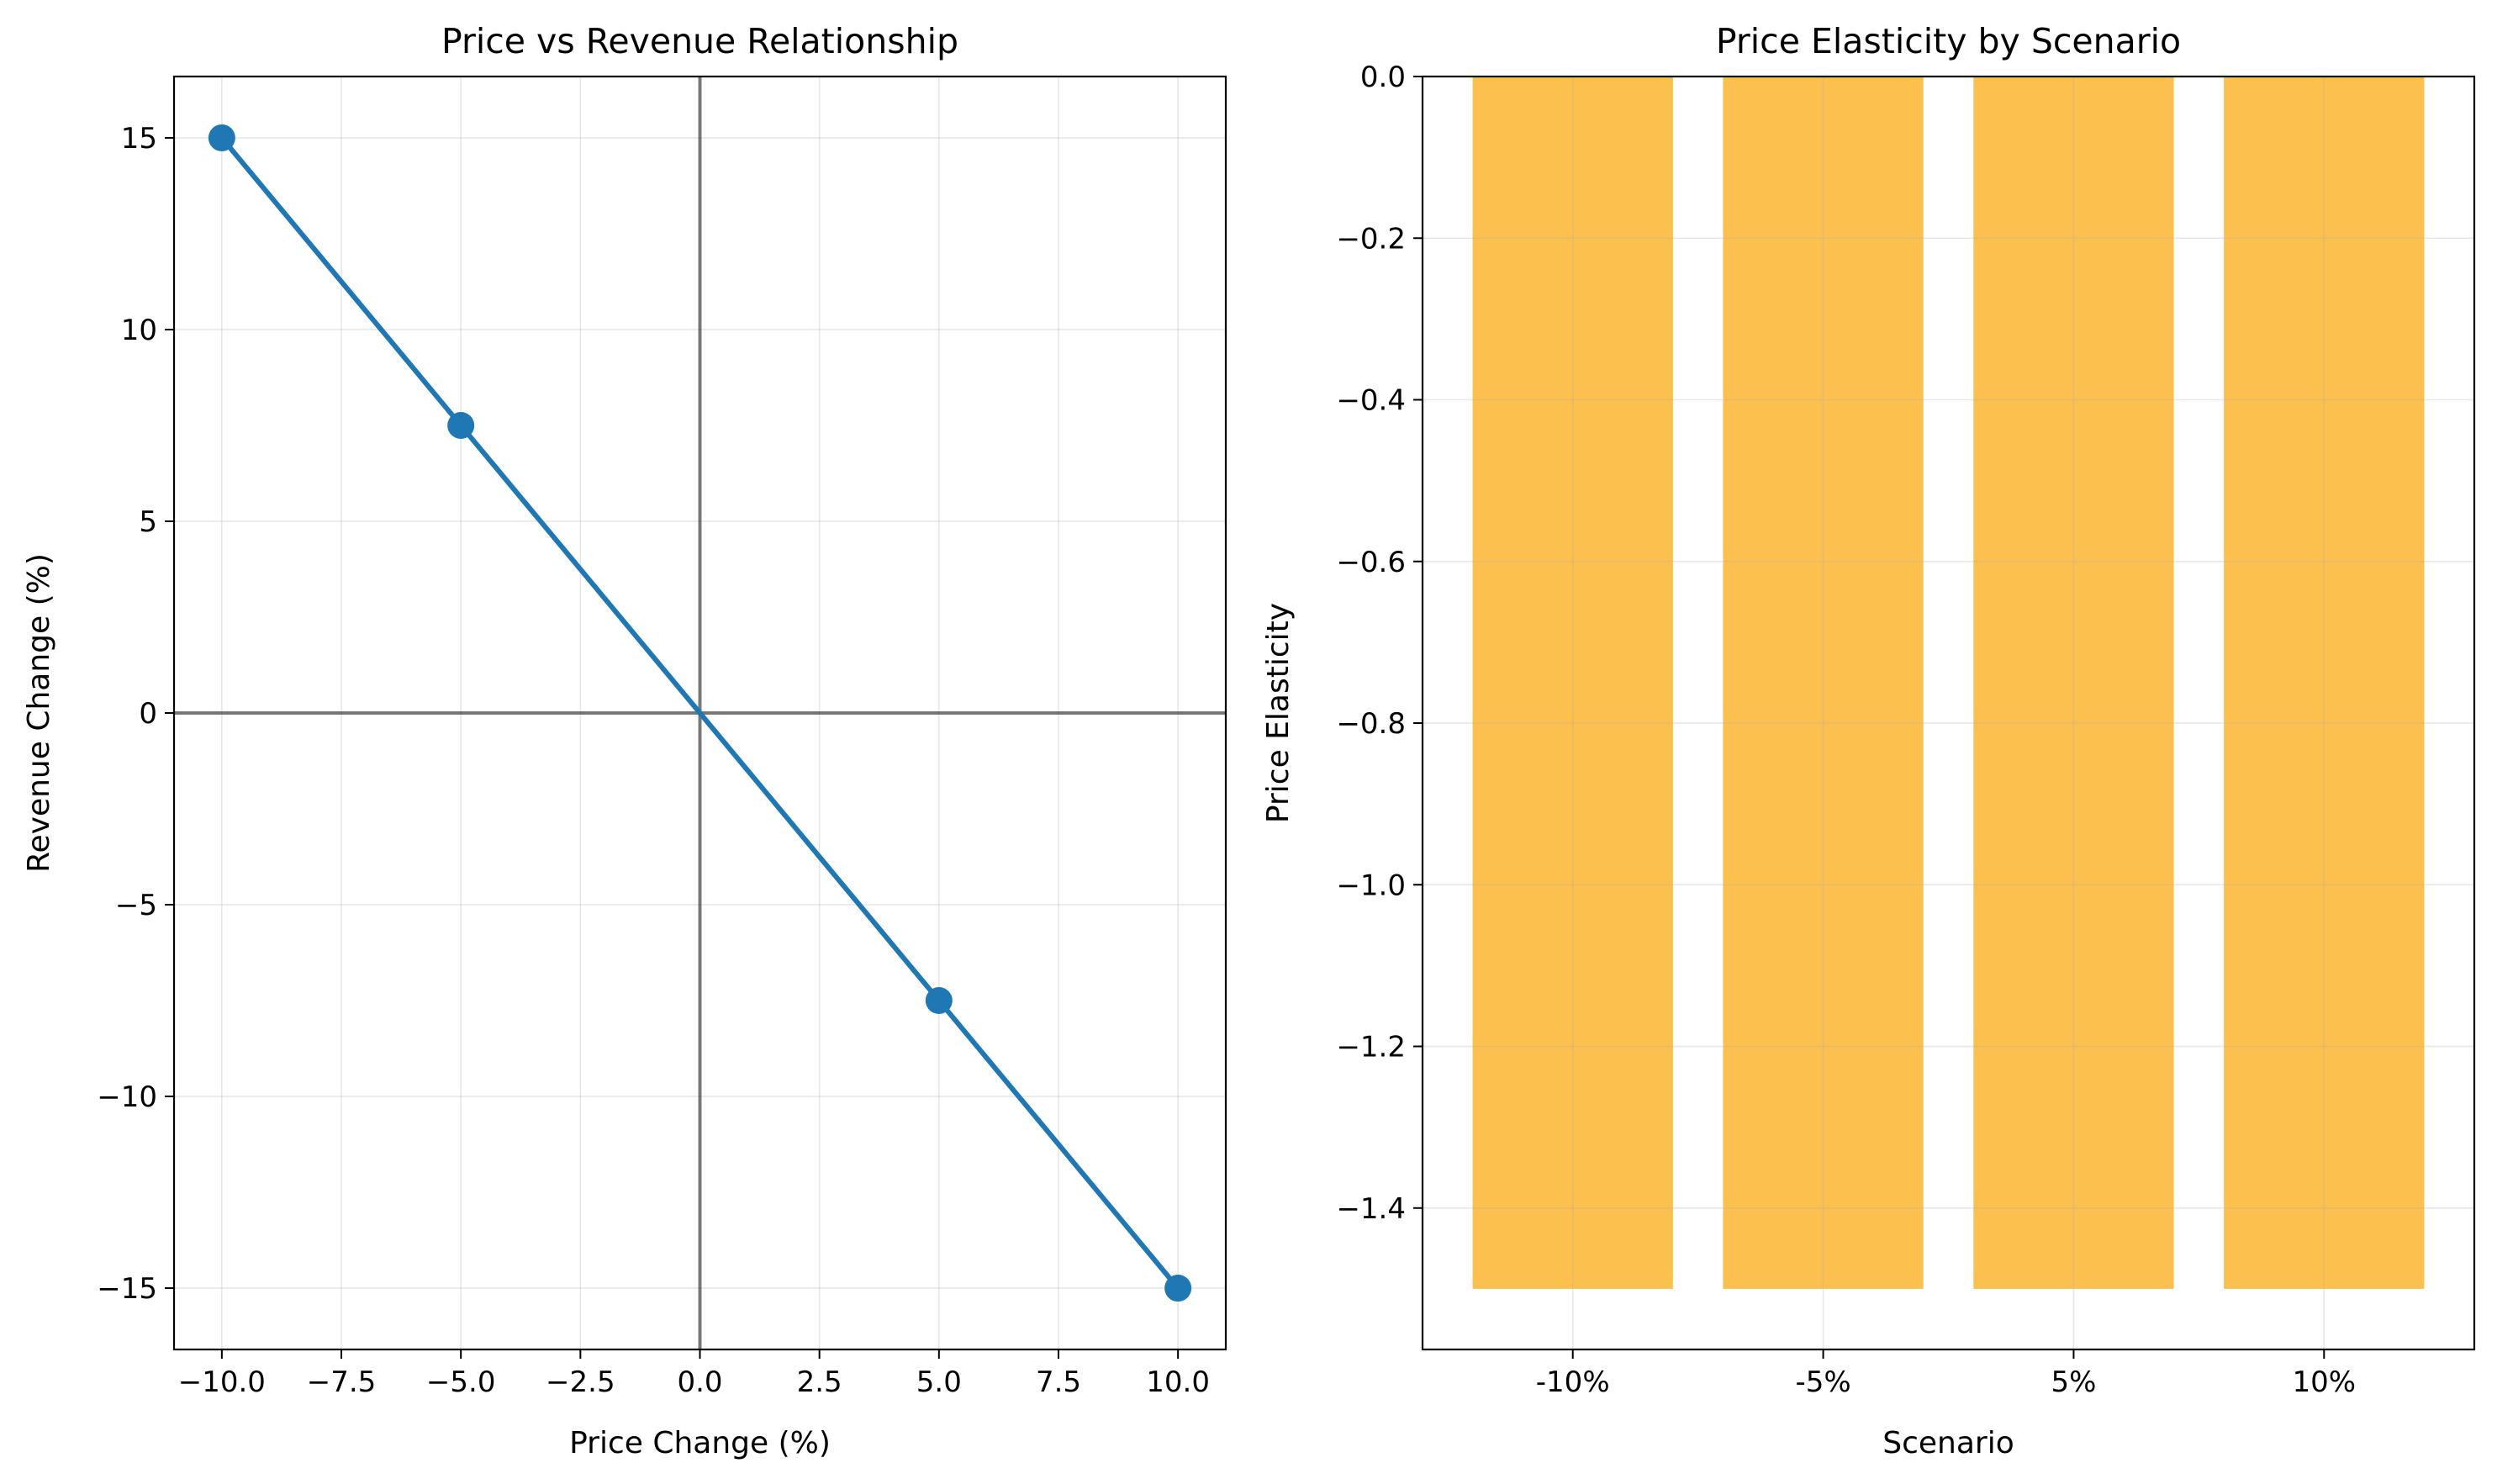  What do you see at coordinates (700, 1443) in the screenshot?
I see `x-axis-label: Price Change (%)` at bounding box center [700, 1443].